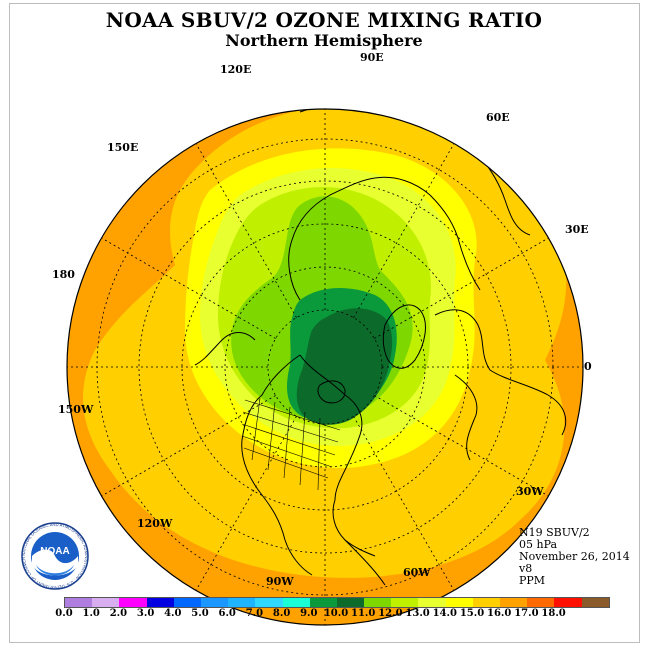  I want to click on version-label: v8, so click(526, 568).